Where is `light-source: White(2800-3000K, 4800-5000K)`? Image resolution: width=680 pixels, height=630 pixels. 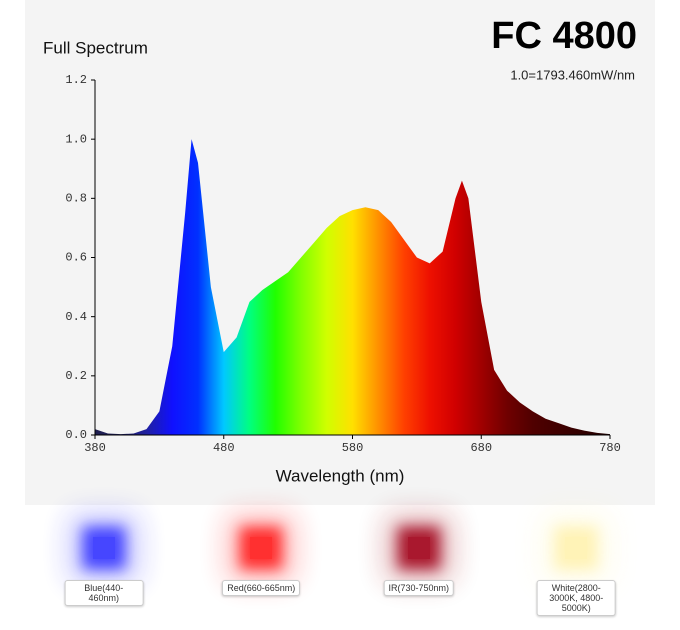 light-source: White(2800-3000K, 4800-5000K) is located at coordinates (577, 565).